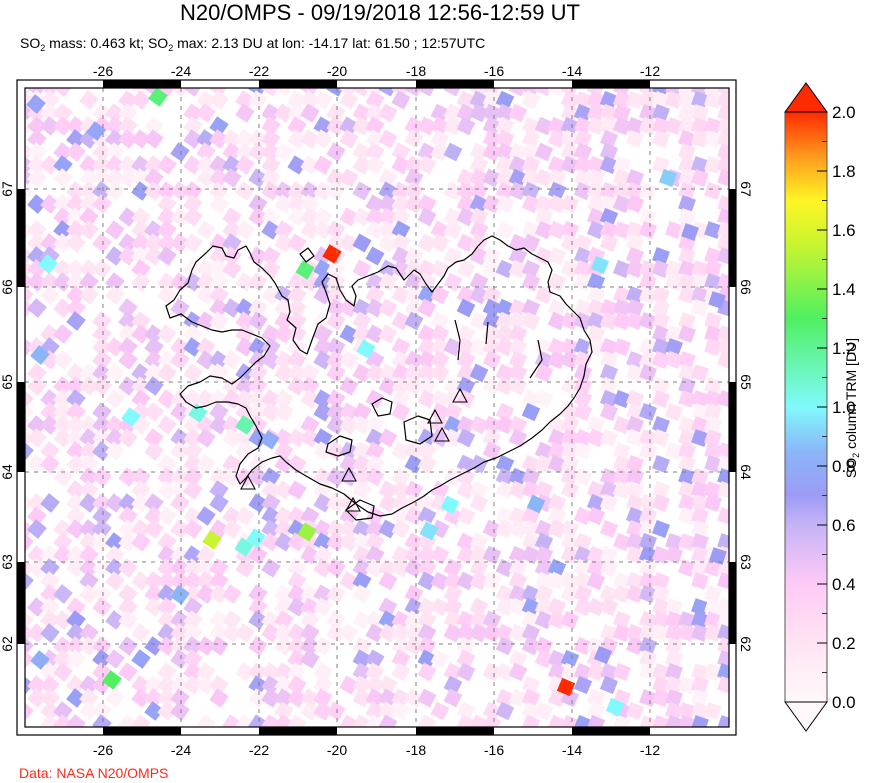 The width and height of the screenshot is (883, 783). Describe the element at coordinates (416, 71) in the screenshot. I see `lon-tick-label-top: -18` at that location.